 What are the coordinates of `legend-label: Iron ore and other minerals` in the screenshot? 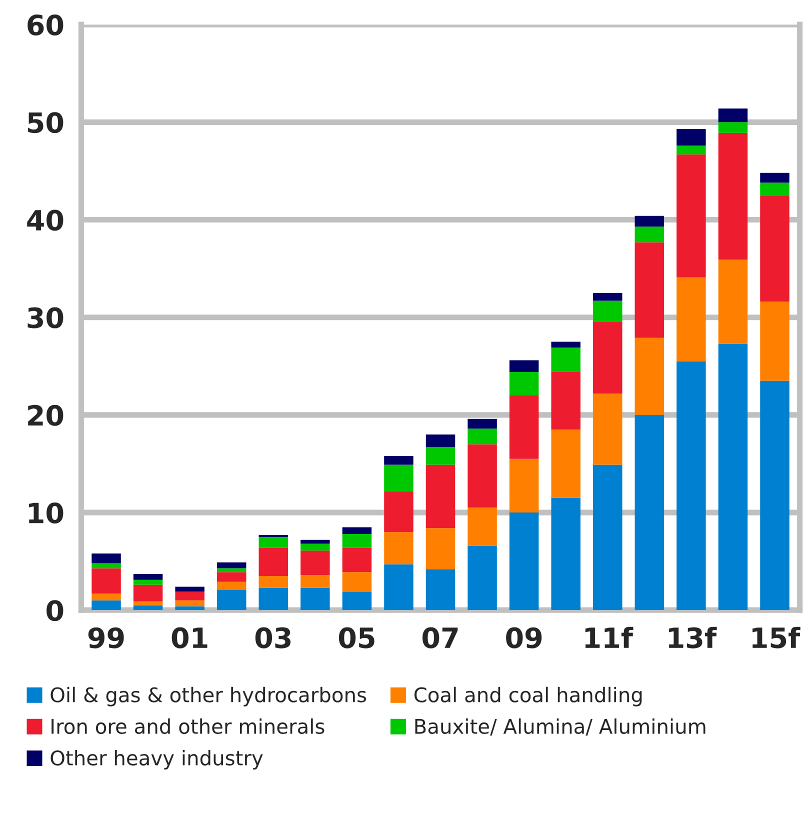 It's located at (188, 726).